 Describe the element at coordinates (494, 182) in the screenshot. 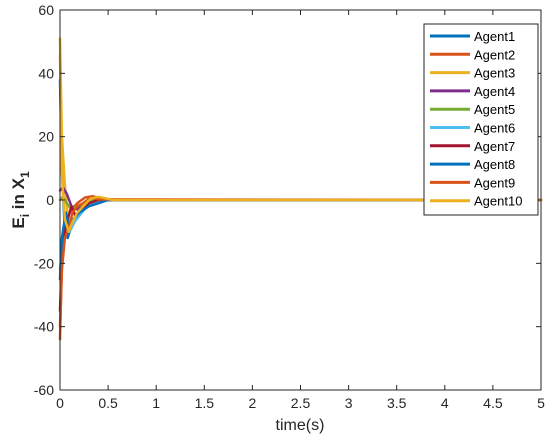

I see `legend-label: Agent9` at that location.